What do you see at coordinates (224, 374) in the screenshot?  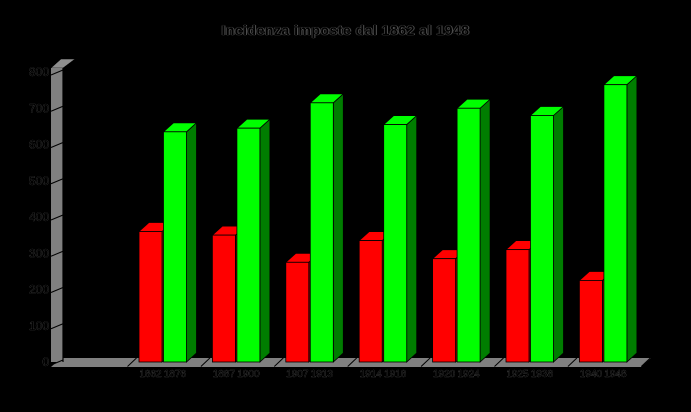 I see `x-axis-label: 1887` at bounding box center [224, 374].